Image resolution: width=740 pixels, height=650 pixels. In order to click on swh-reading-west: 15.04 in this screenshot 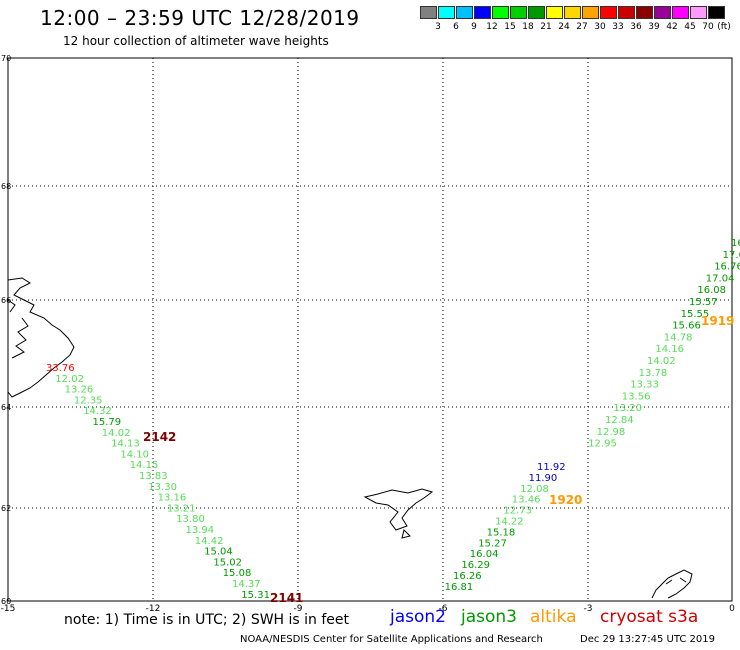, I will do `click(218, 552)`.